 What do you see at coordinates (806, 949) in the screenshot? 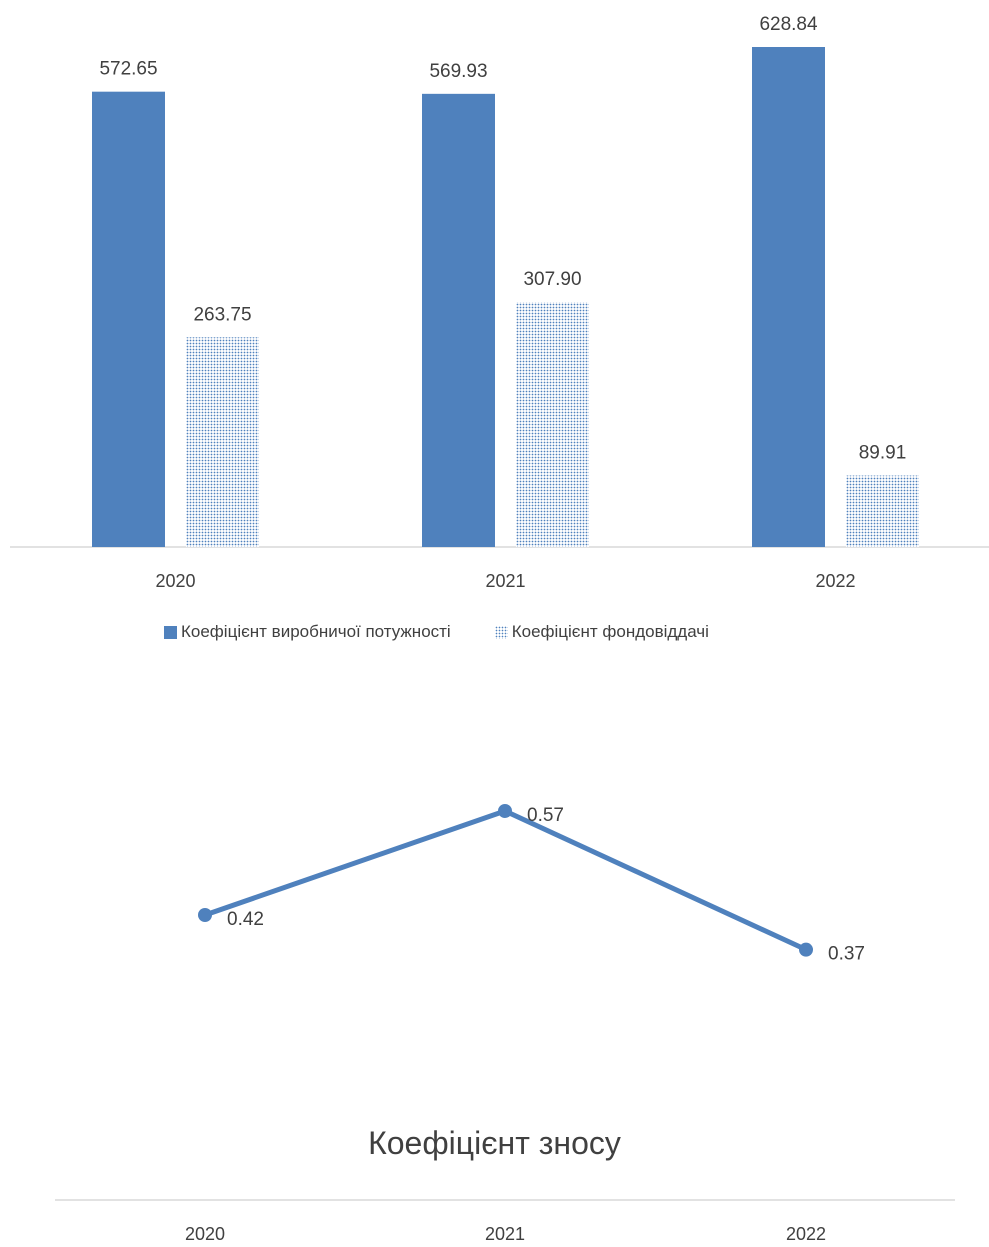
I see `line-point-2022` at bounding box center [806, 949].